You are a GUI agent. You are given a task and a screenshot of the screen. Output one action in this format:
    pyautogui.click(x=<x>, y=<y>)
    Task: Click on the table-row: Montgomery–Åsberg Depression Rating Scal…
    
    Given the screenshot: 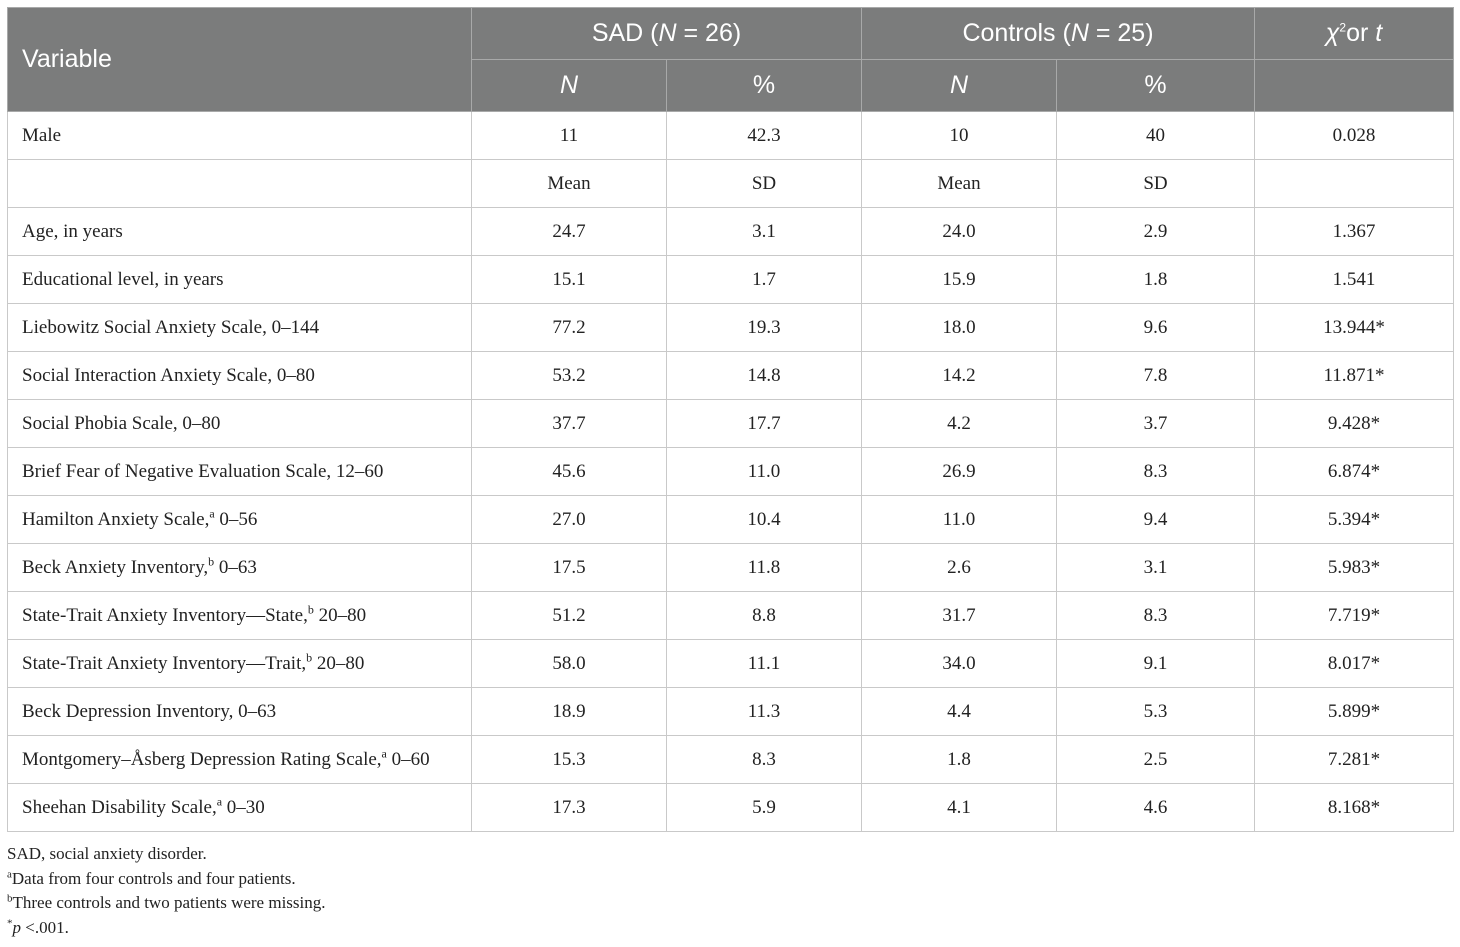 What is the action you would take?
    pyautogui.click(x=730, y=759)
    